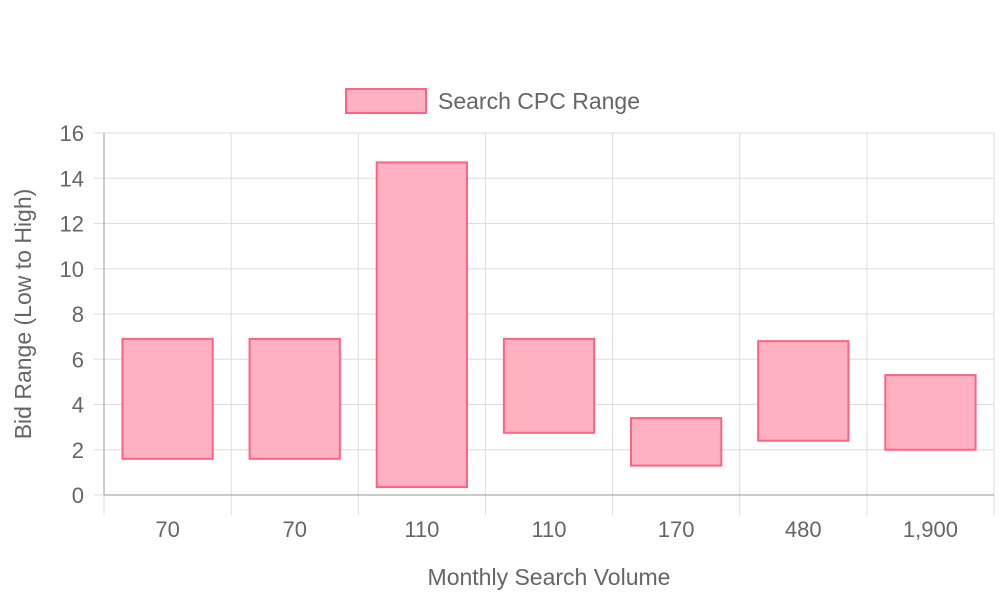  Describe the element at coordinates (72, 269) in the screenshot. I see `y-tick-label: 10` at that location.